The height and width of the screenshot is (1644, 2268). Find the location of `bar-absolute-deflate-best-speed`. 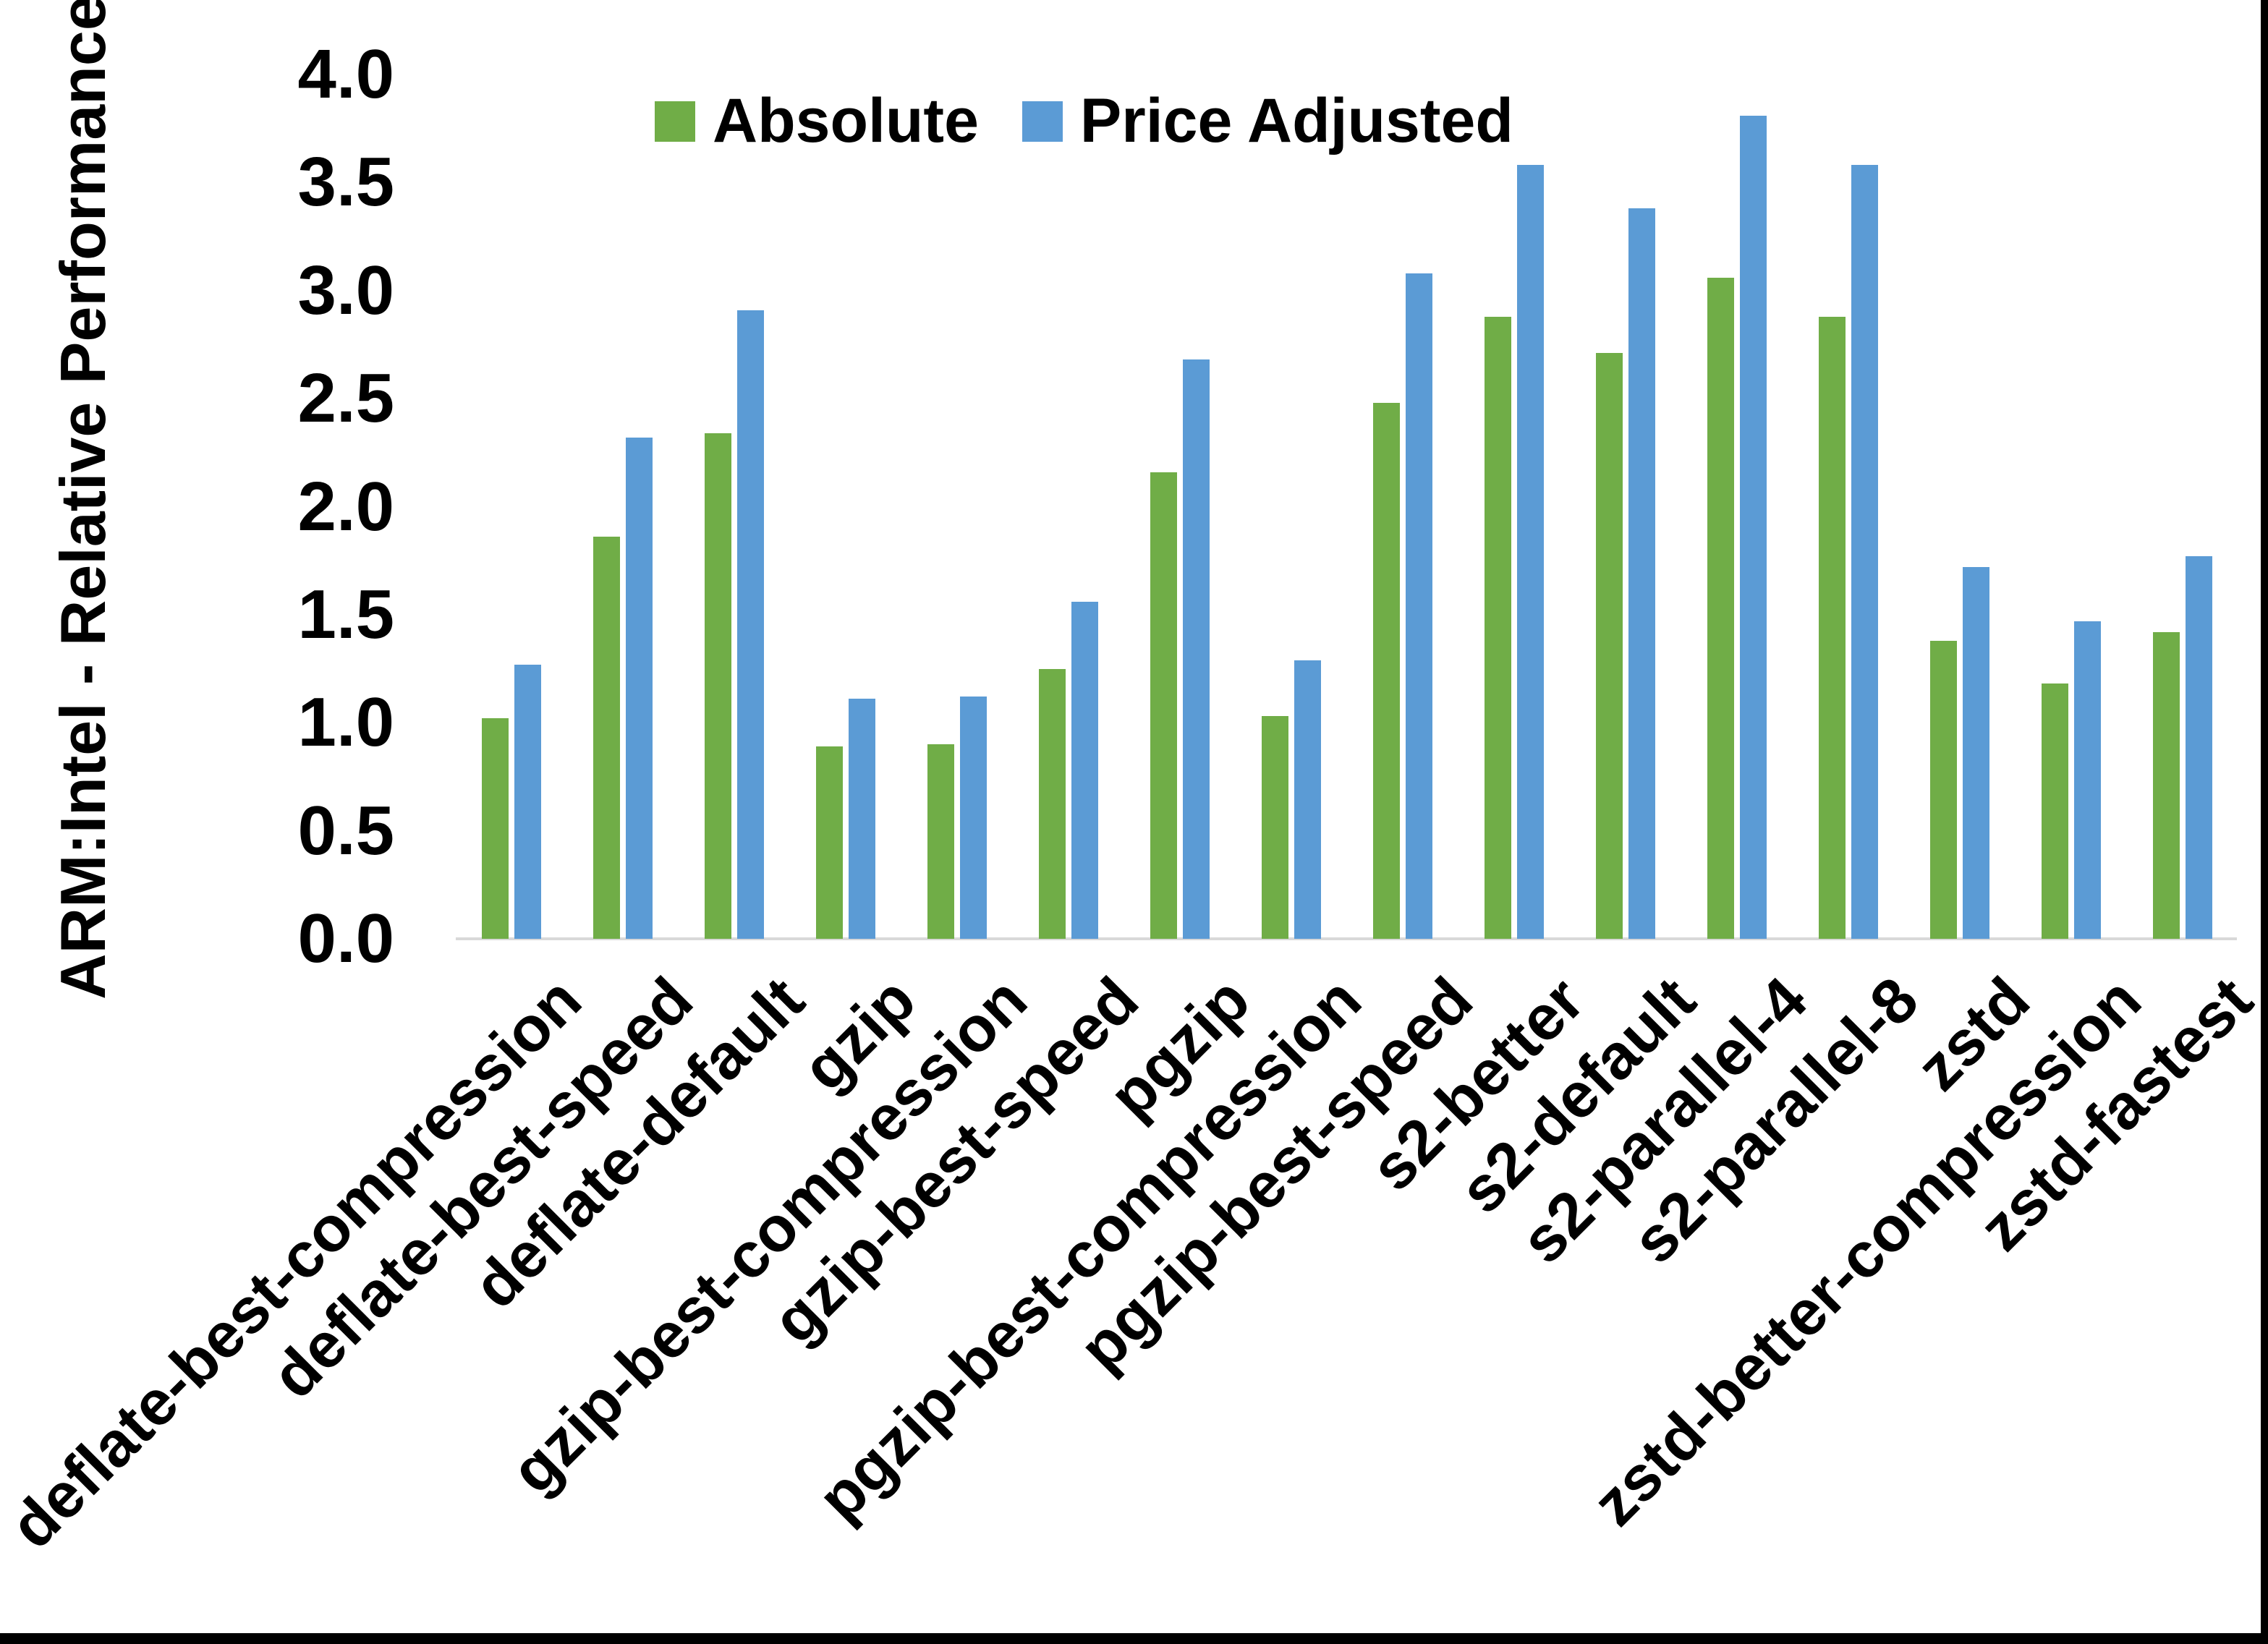

bar-absolute-deflate-best-speed is located at coordinates (606, 738).